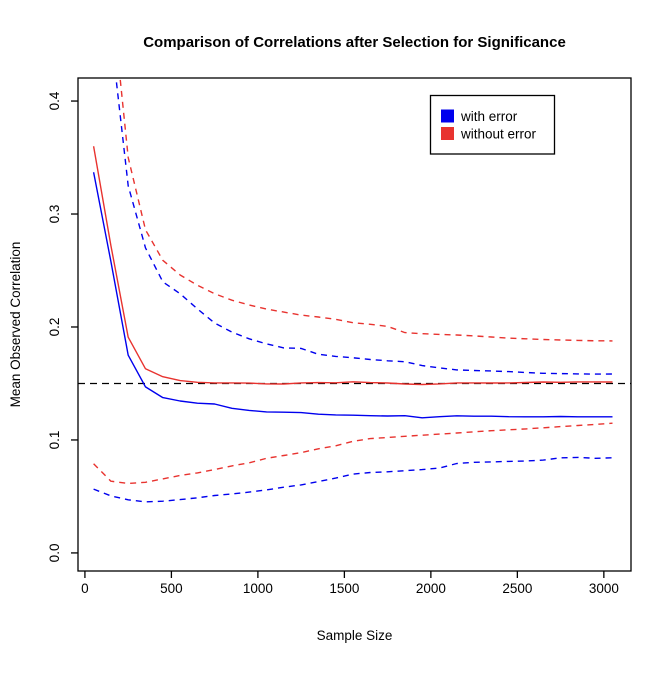 The width and height of the screenshot is (672, 676). Describe the element at coordinates (171, 588) in the screenshot. I see `x-tick-label: 500` at that location.